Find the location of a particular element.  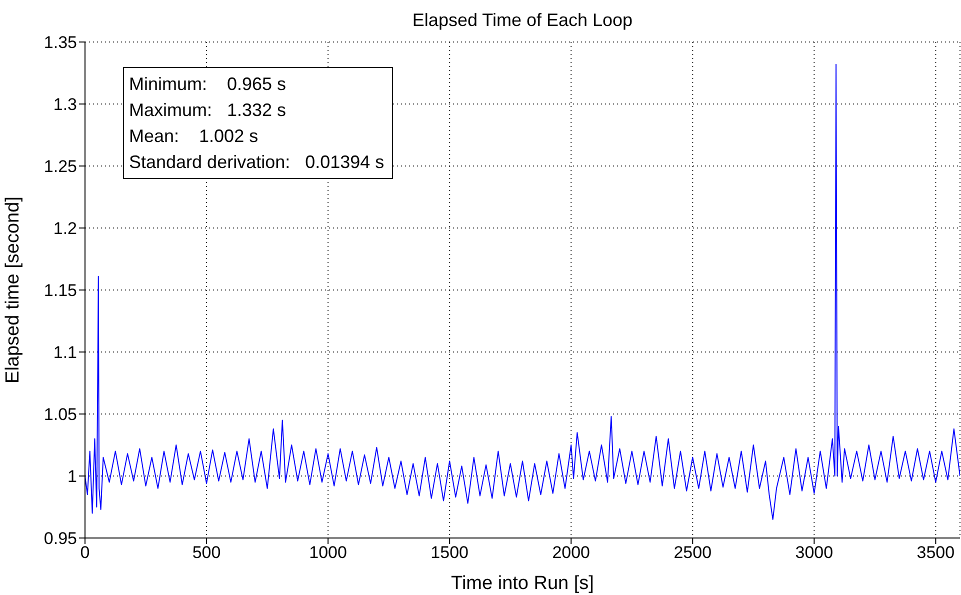

x-tick-label: 1000 is located at coordinates (328, 552).